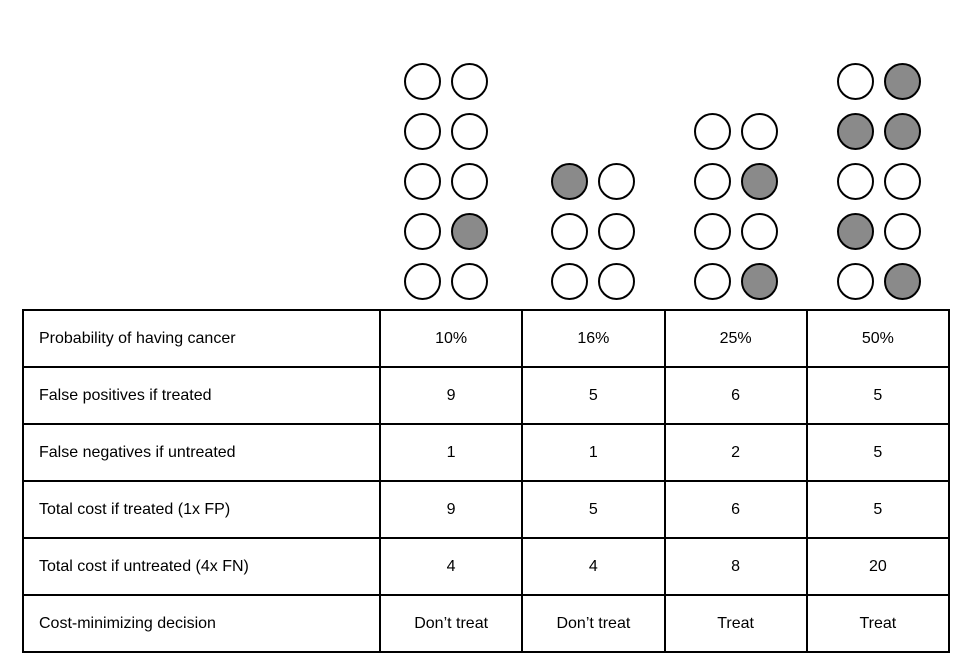  What do you see at coordinates (201, 566) in the screenshot?
I see `row-label: Total cost if untreated (4x FN)` at bounding box center [201, 566].